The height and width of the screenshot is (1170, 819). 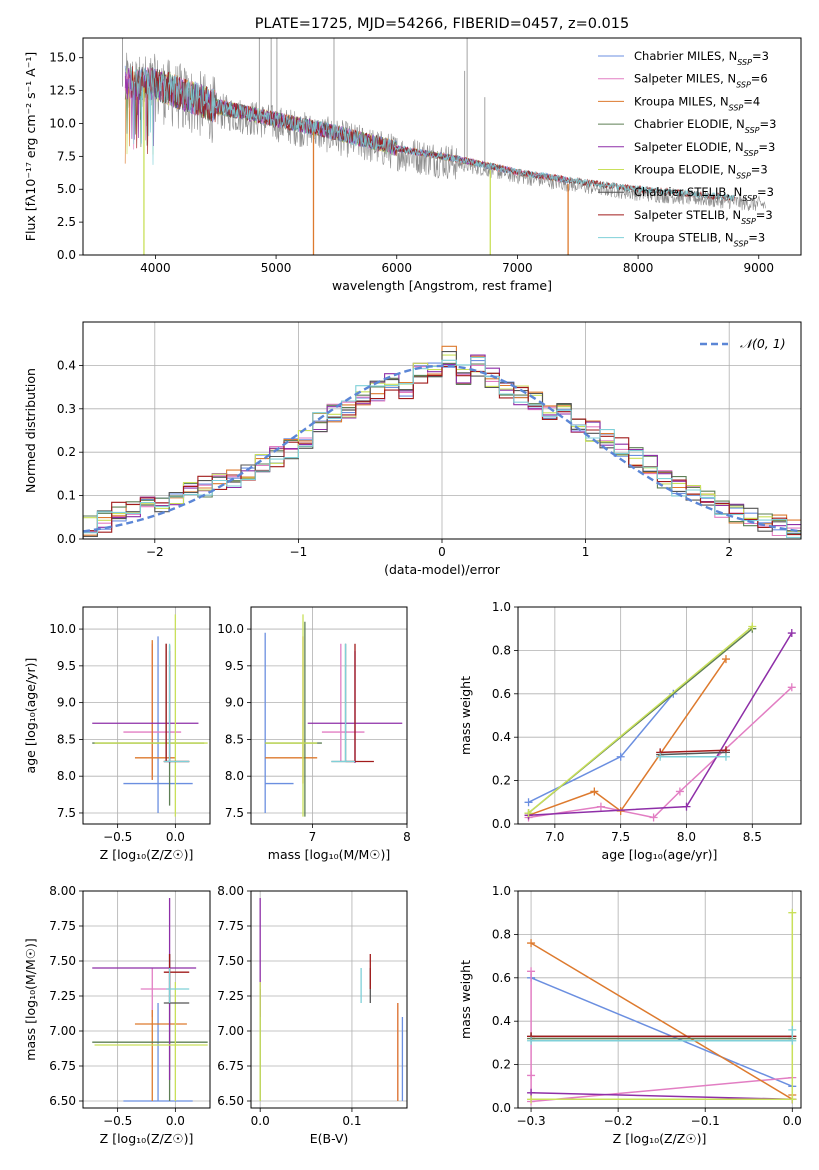 What do you see at coordinates (554, 837) in the screenshot?
I see `x-tick-label: 7.0` at bounding box center [554, 837].